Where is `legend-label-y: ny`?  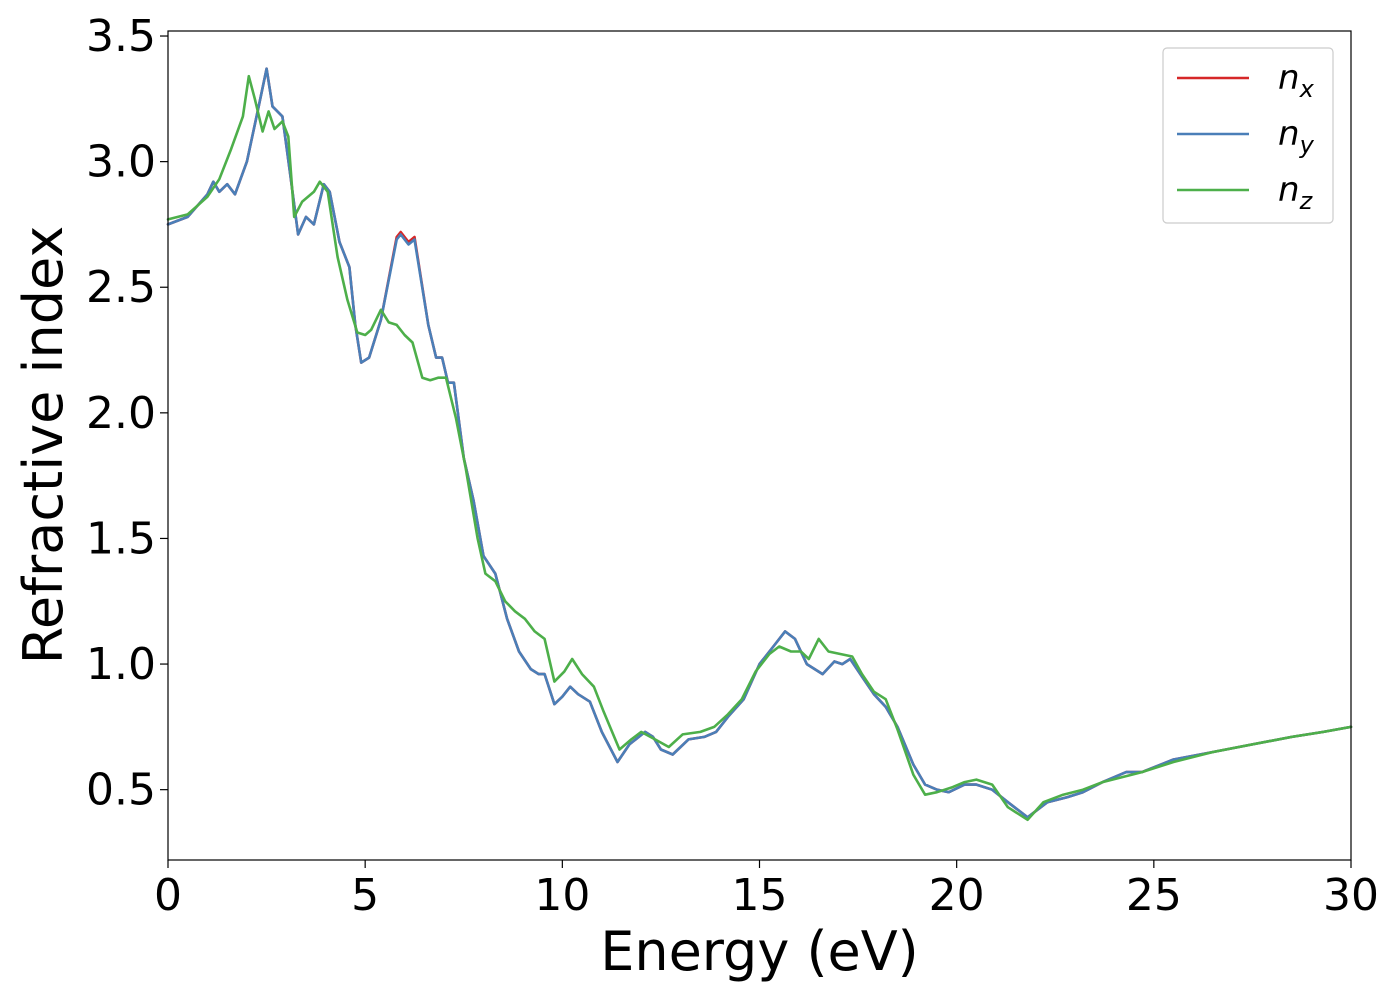
legend-label-y: ny is located at coordinates (1296, 136).